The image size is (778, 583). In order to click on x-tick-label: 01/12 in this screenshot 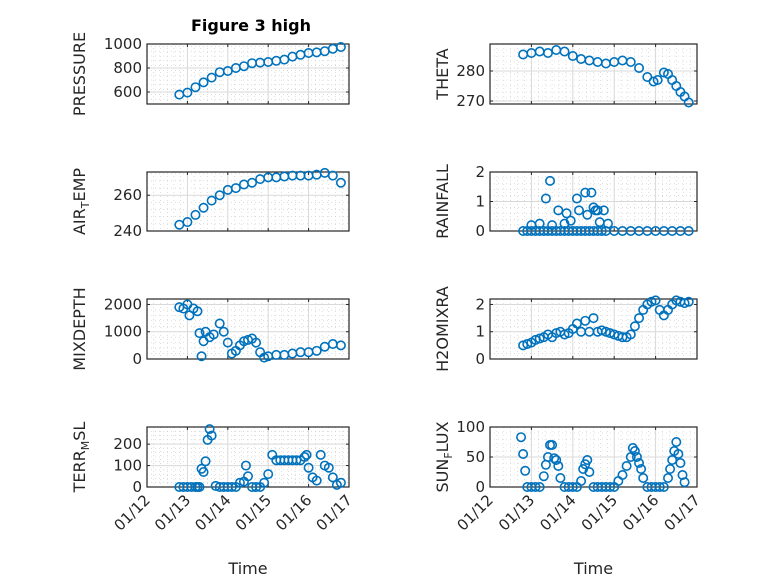, I will do `click(475, 512)`.